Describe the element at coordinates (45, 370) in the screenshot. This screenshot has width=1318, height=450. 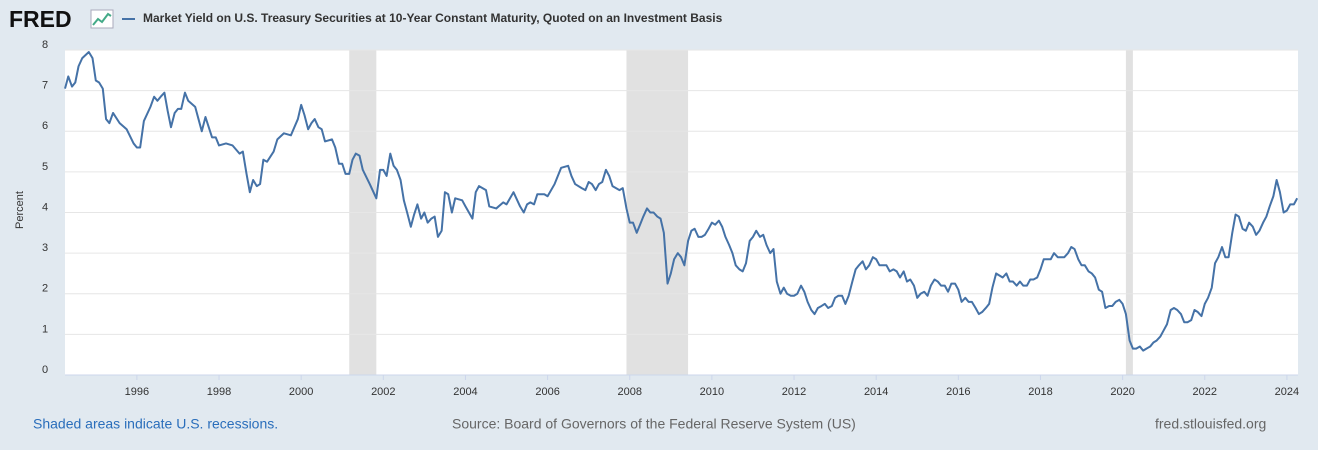
I see `y-tick-label: 0` at that location.